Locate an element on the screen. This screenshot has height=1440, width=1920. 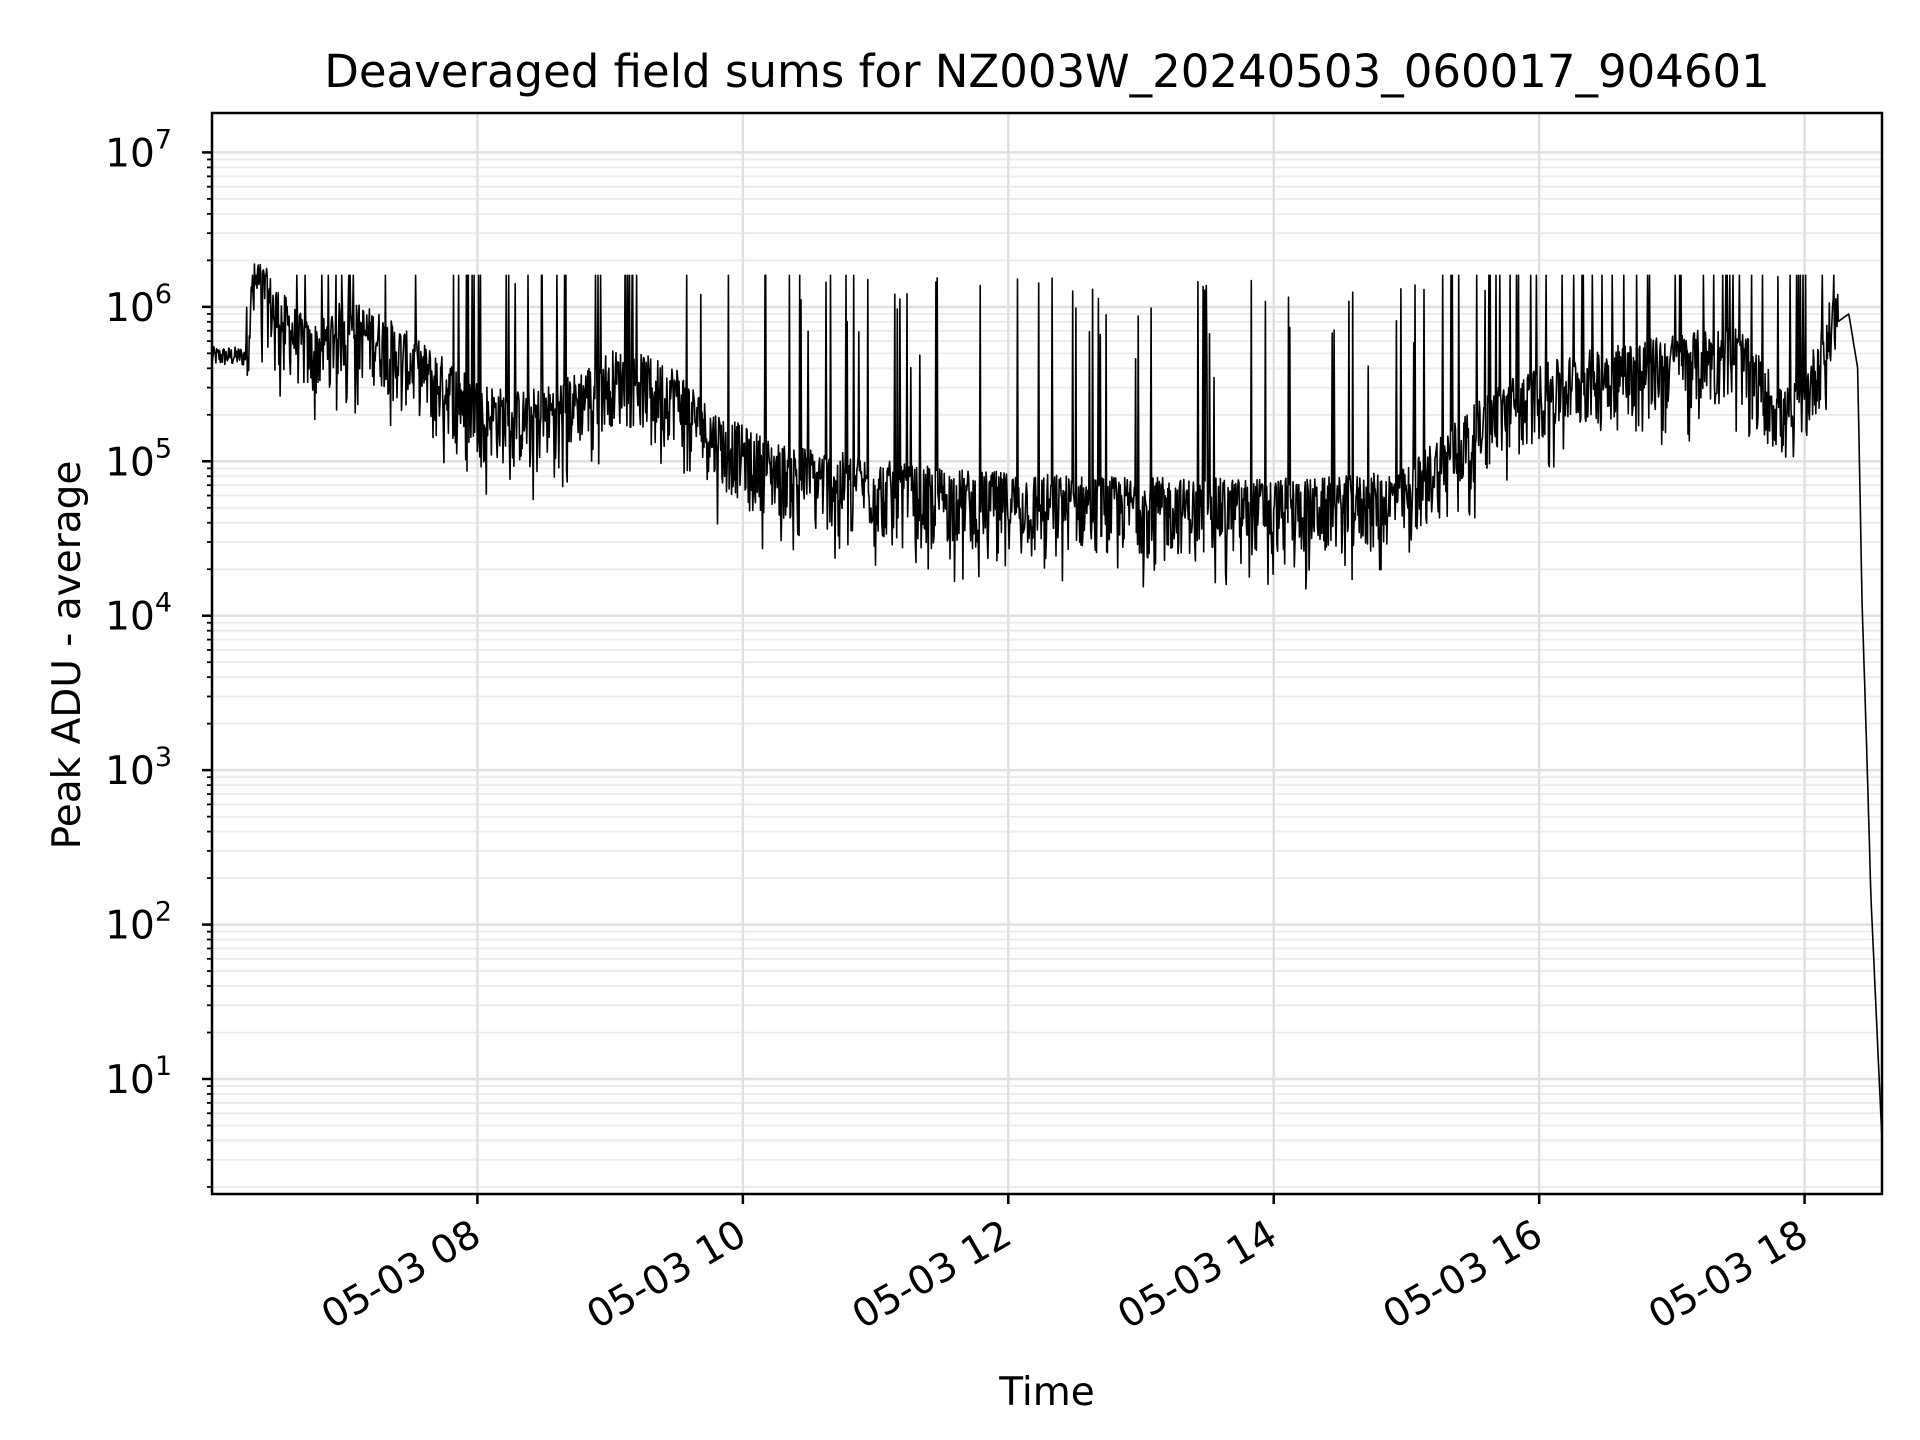
y-tick-label: 10⁷ is located at coordinates (138, 150).